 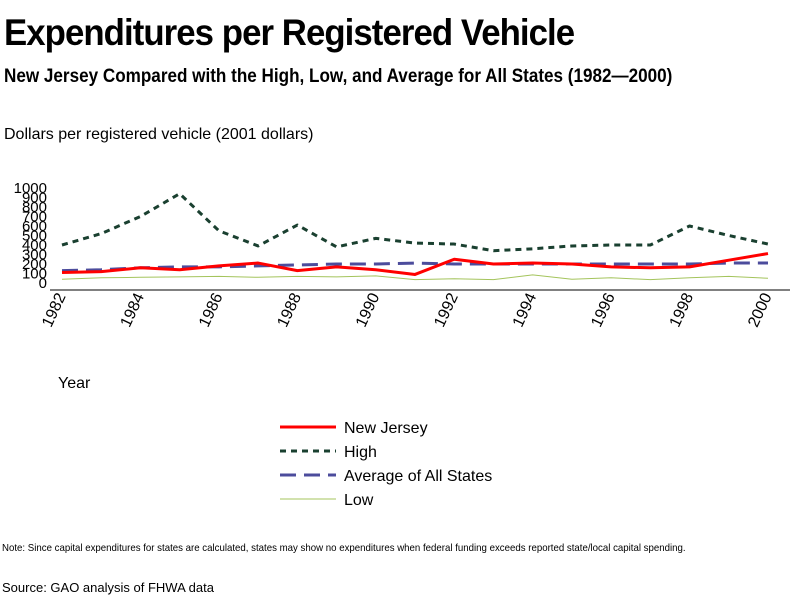 What do you see at coordinates (211, 310) in the screenshot?
I see `x-tick-label: 1986` at bounding box center [211, 310].